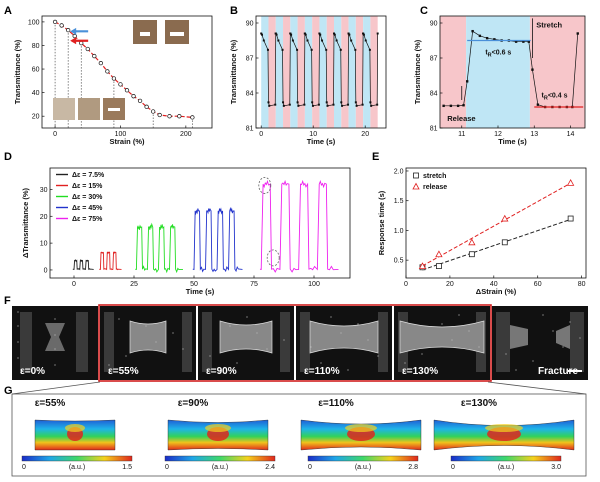 The image size is (600, 482). I want to click on x-tick-label: 13, so click(534, 134).